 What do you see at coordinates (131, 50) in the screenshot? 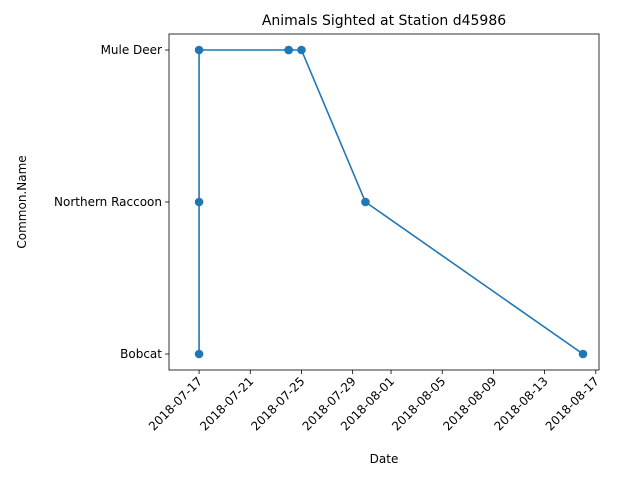
I see `y-tick-label: Mule Deer` at bounding box center [131, 50].